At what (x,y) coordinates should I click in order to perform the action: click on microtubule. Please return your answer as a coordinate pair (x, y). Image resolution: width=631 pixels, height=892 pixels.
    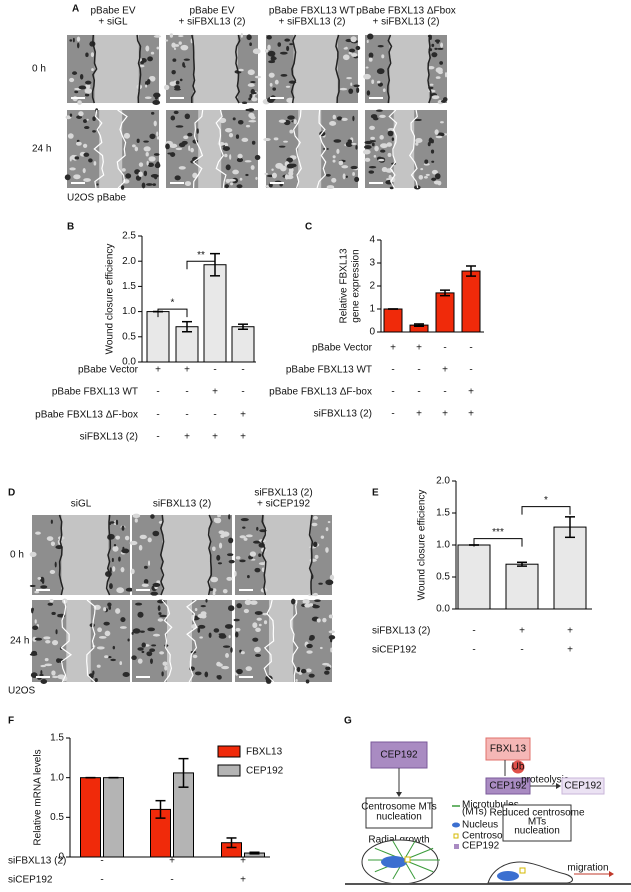
    Looking at the image, I should click on (398, 850).